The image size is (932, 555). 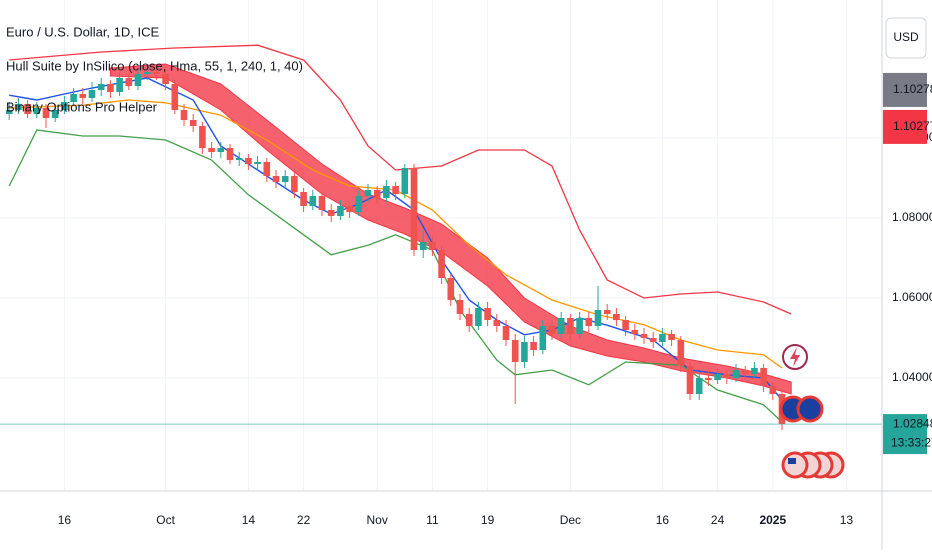 I want to click on chart-title: Euro / U.S. Dollar, 1D, ICE, so click(x=82, y=31).